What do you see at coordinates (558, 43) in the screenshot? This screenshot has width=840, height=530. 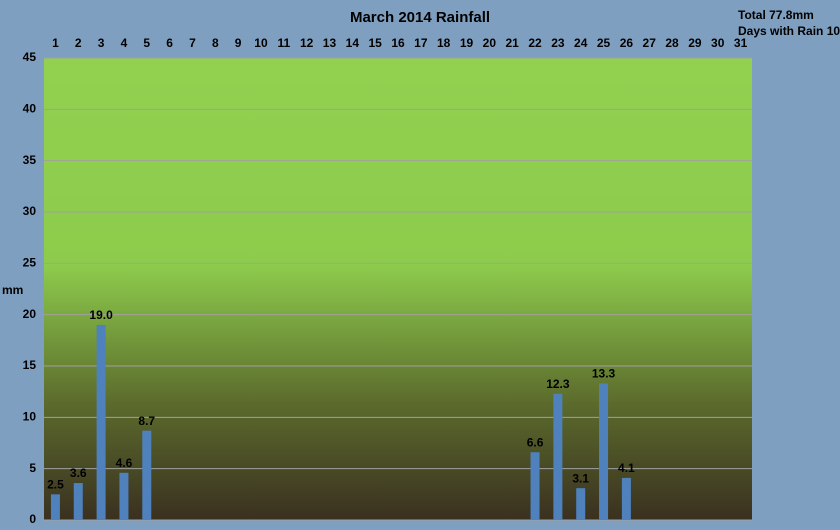 I see `x-tick-label: 23` at bounding box center [558, 43].